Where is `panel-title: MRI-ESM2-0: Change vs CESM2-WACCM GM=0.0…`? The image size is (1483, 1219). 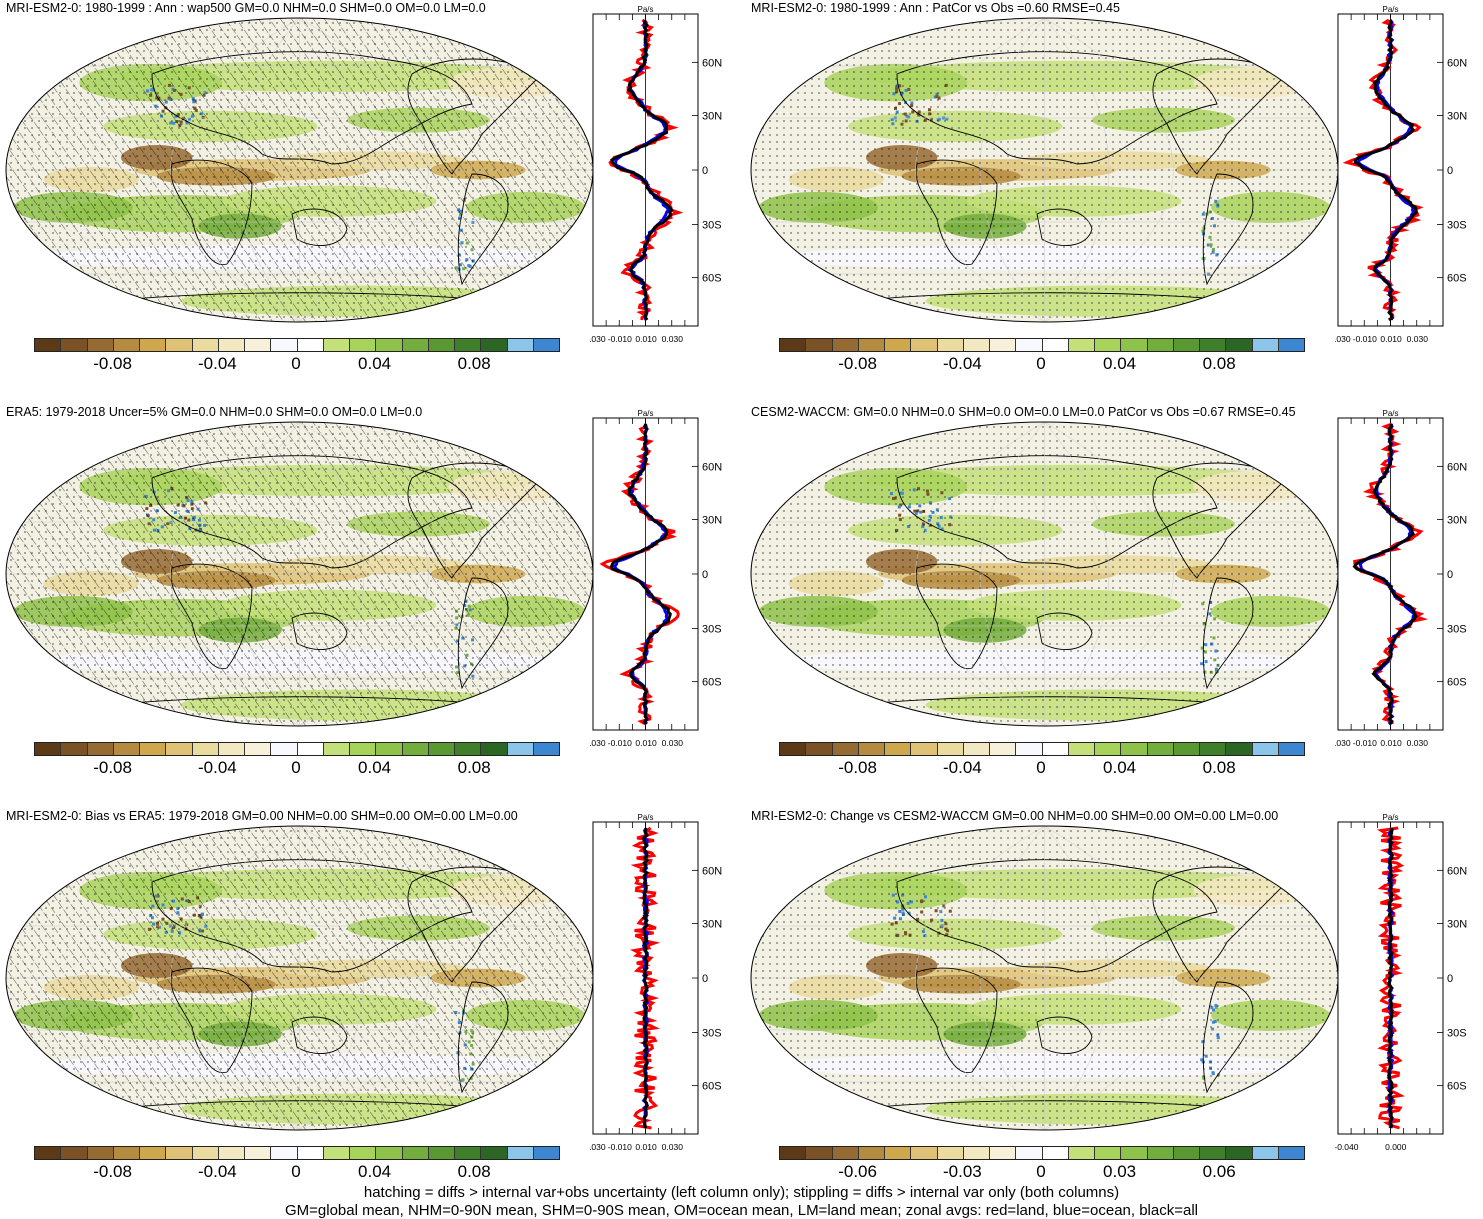 panel-title: MRI-ESM2-0: Change vs CESM2-WACCM GM=0.0… is located at coordinates (1015, 816).